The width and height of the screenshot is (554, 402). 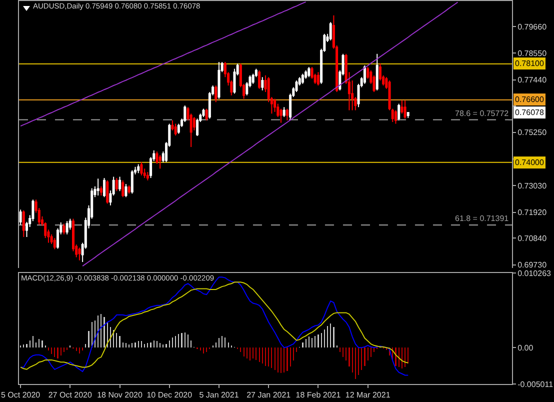 What do you see at coordinates (533, 133) in the screenshot?
I see `y-tick-label: 0.75250` at bounding box center [533, 133].